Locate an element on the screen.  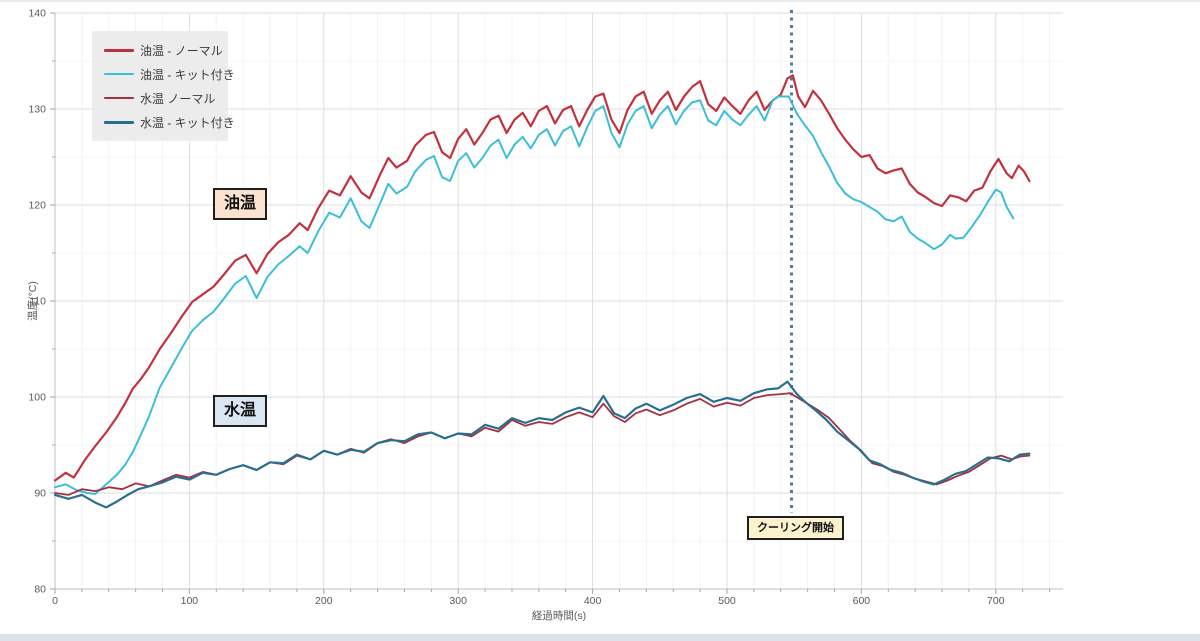
x-tick-label: 500 is located at coordinates (727, 601).